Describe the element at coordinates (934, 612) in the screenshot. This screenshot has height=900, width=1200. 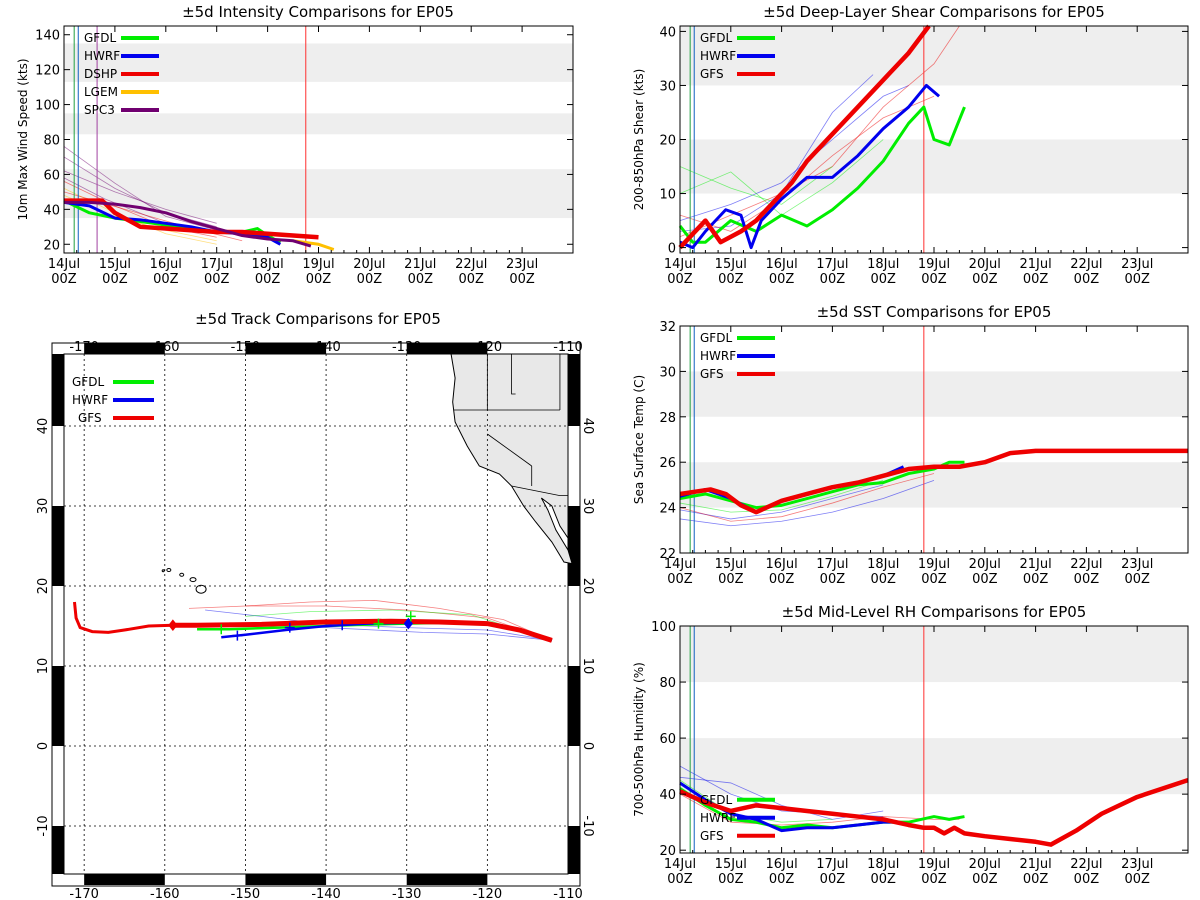
I see `chart-title: ±5d Mid-Level RH Comparisons for EP05` at that location.